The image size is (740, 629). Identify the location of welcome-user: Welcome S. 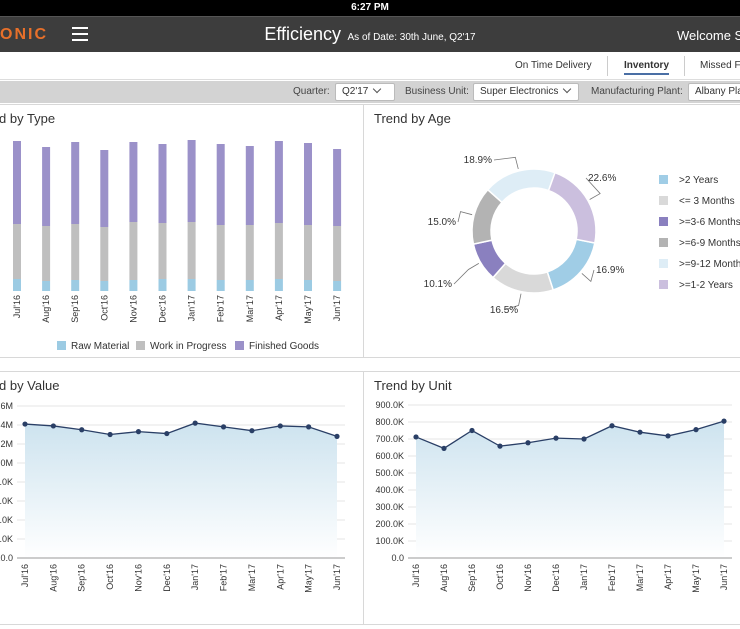
(708, 35).